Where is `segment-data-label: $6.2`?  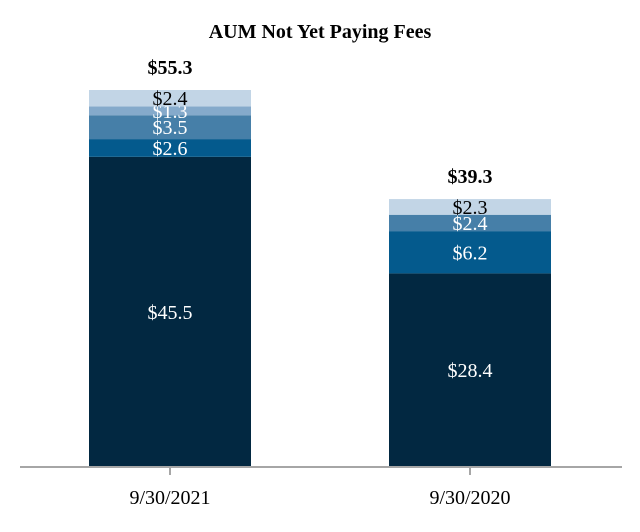
segment-data-label: $6.2 is located at coordinates (470, 253).